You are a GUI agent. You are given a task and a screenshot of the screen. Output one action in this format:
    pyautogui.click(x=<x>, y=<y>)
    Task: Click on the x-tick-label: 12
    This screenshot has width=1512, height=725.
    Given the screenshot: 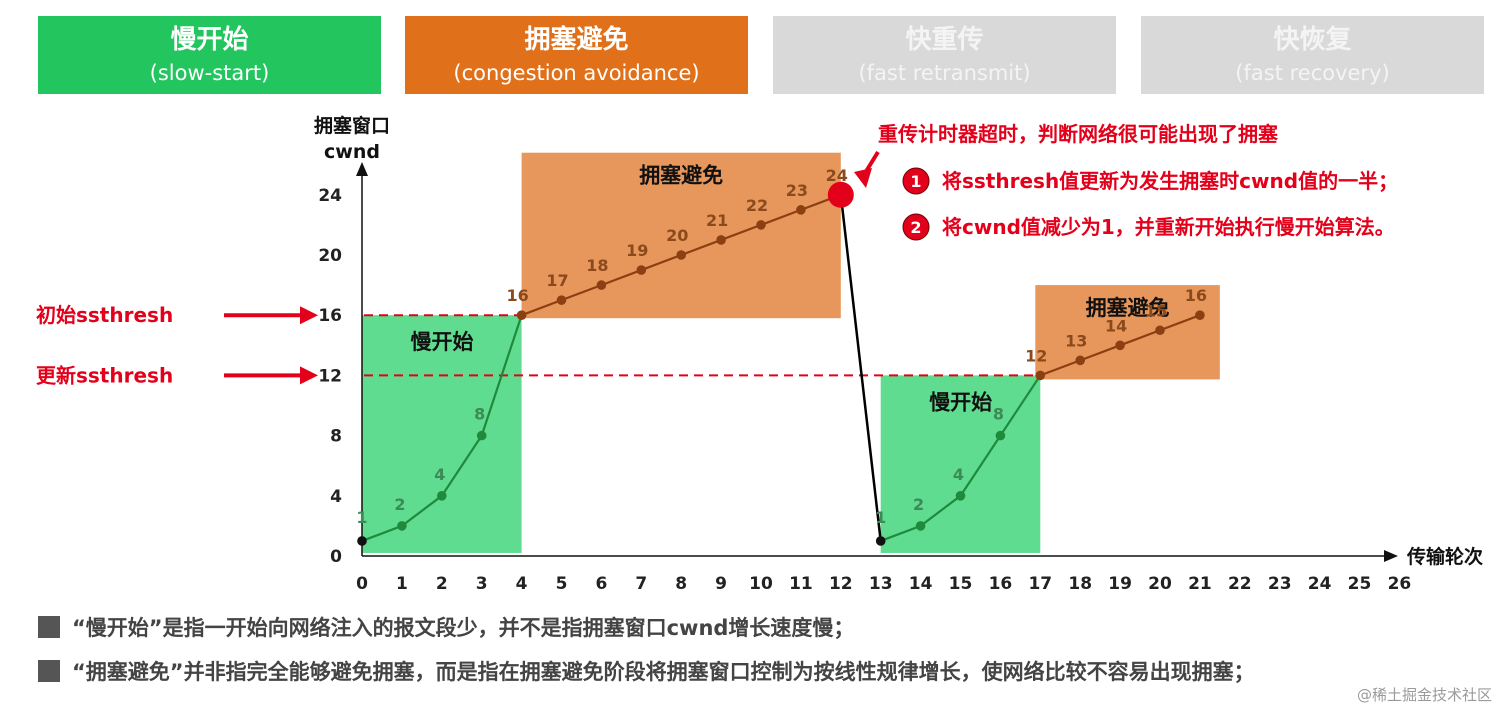 What is the action you would take?
    pyautogui.click(x=841, y=584)
    